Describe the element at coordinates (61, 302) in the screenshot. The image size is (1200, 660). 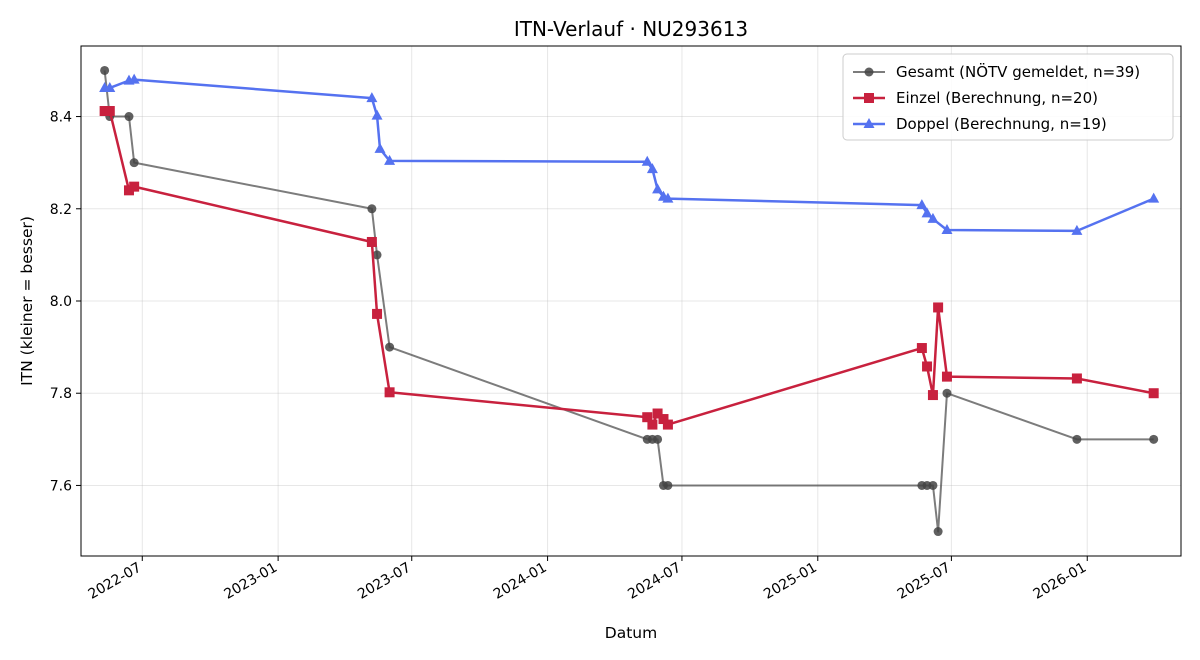
I see `y-tick-label: 8.0` at that location.